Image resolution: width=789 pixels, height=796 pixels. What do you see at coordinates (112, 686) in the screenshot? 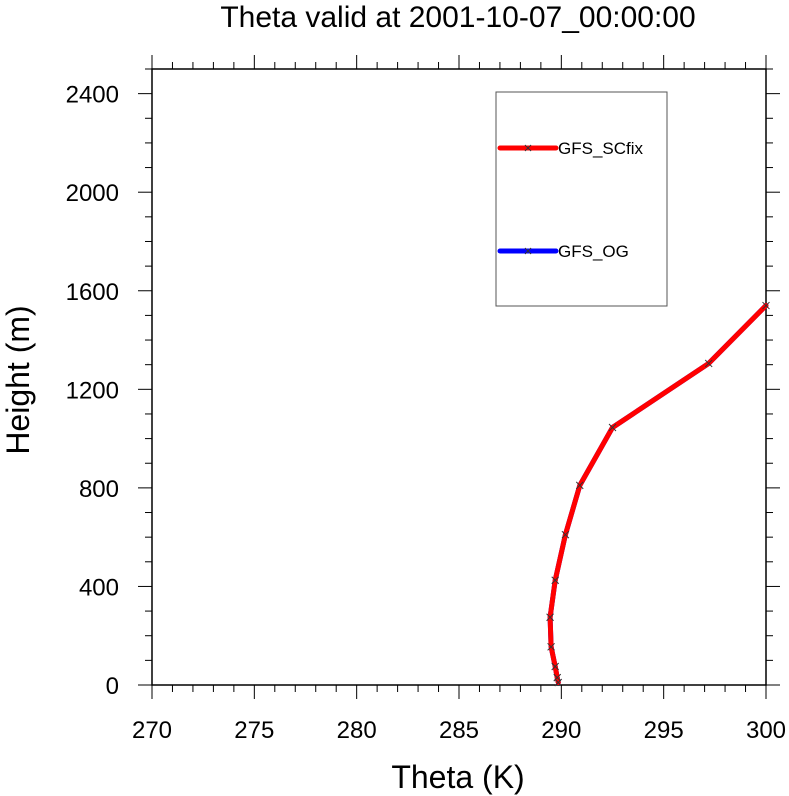
I see `y-tick-label: 0` at bounding box center [112, 686].